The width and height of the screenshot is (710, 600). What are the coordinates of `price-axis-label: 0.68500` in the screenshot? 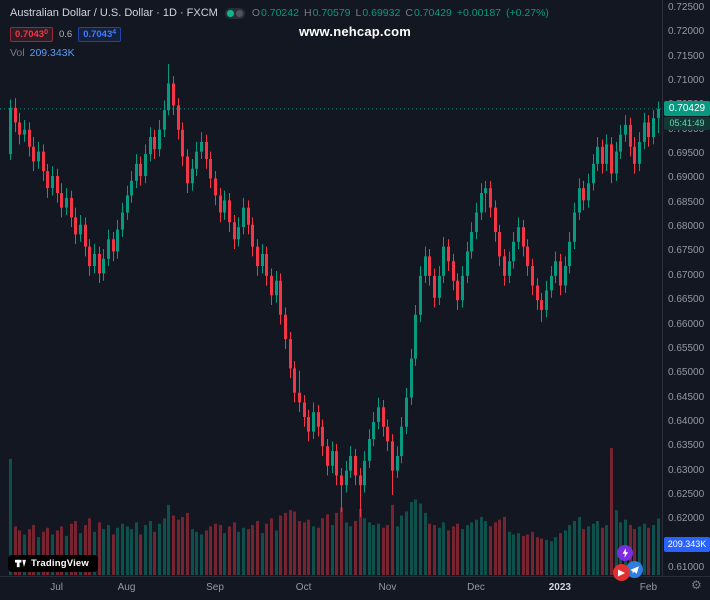 It's located at (686, 202).